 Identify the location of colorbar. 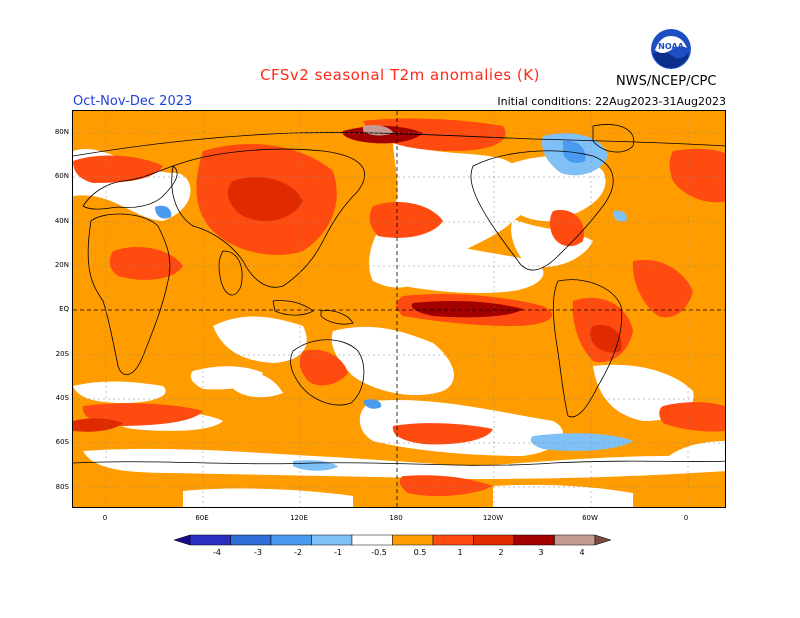
(392, 540).